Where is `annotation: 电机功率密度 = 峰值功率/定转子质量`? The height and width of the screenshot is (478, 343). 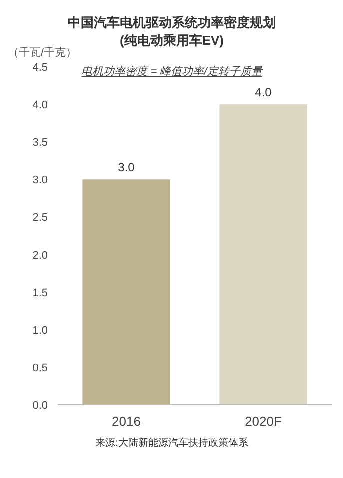
annotation: 电机功率密度 = 峰值功率/定转子质量 is located at coordinates (172, 72).